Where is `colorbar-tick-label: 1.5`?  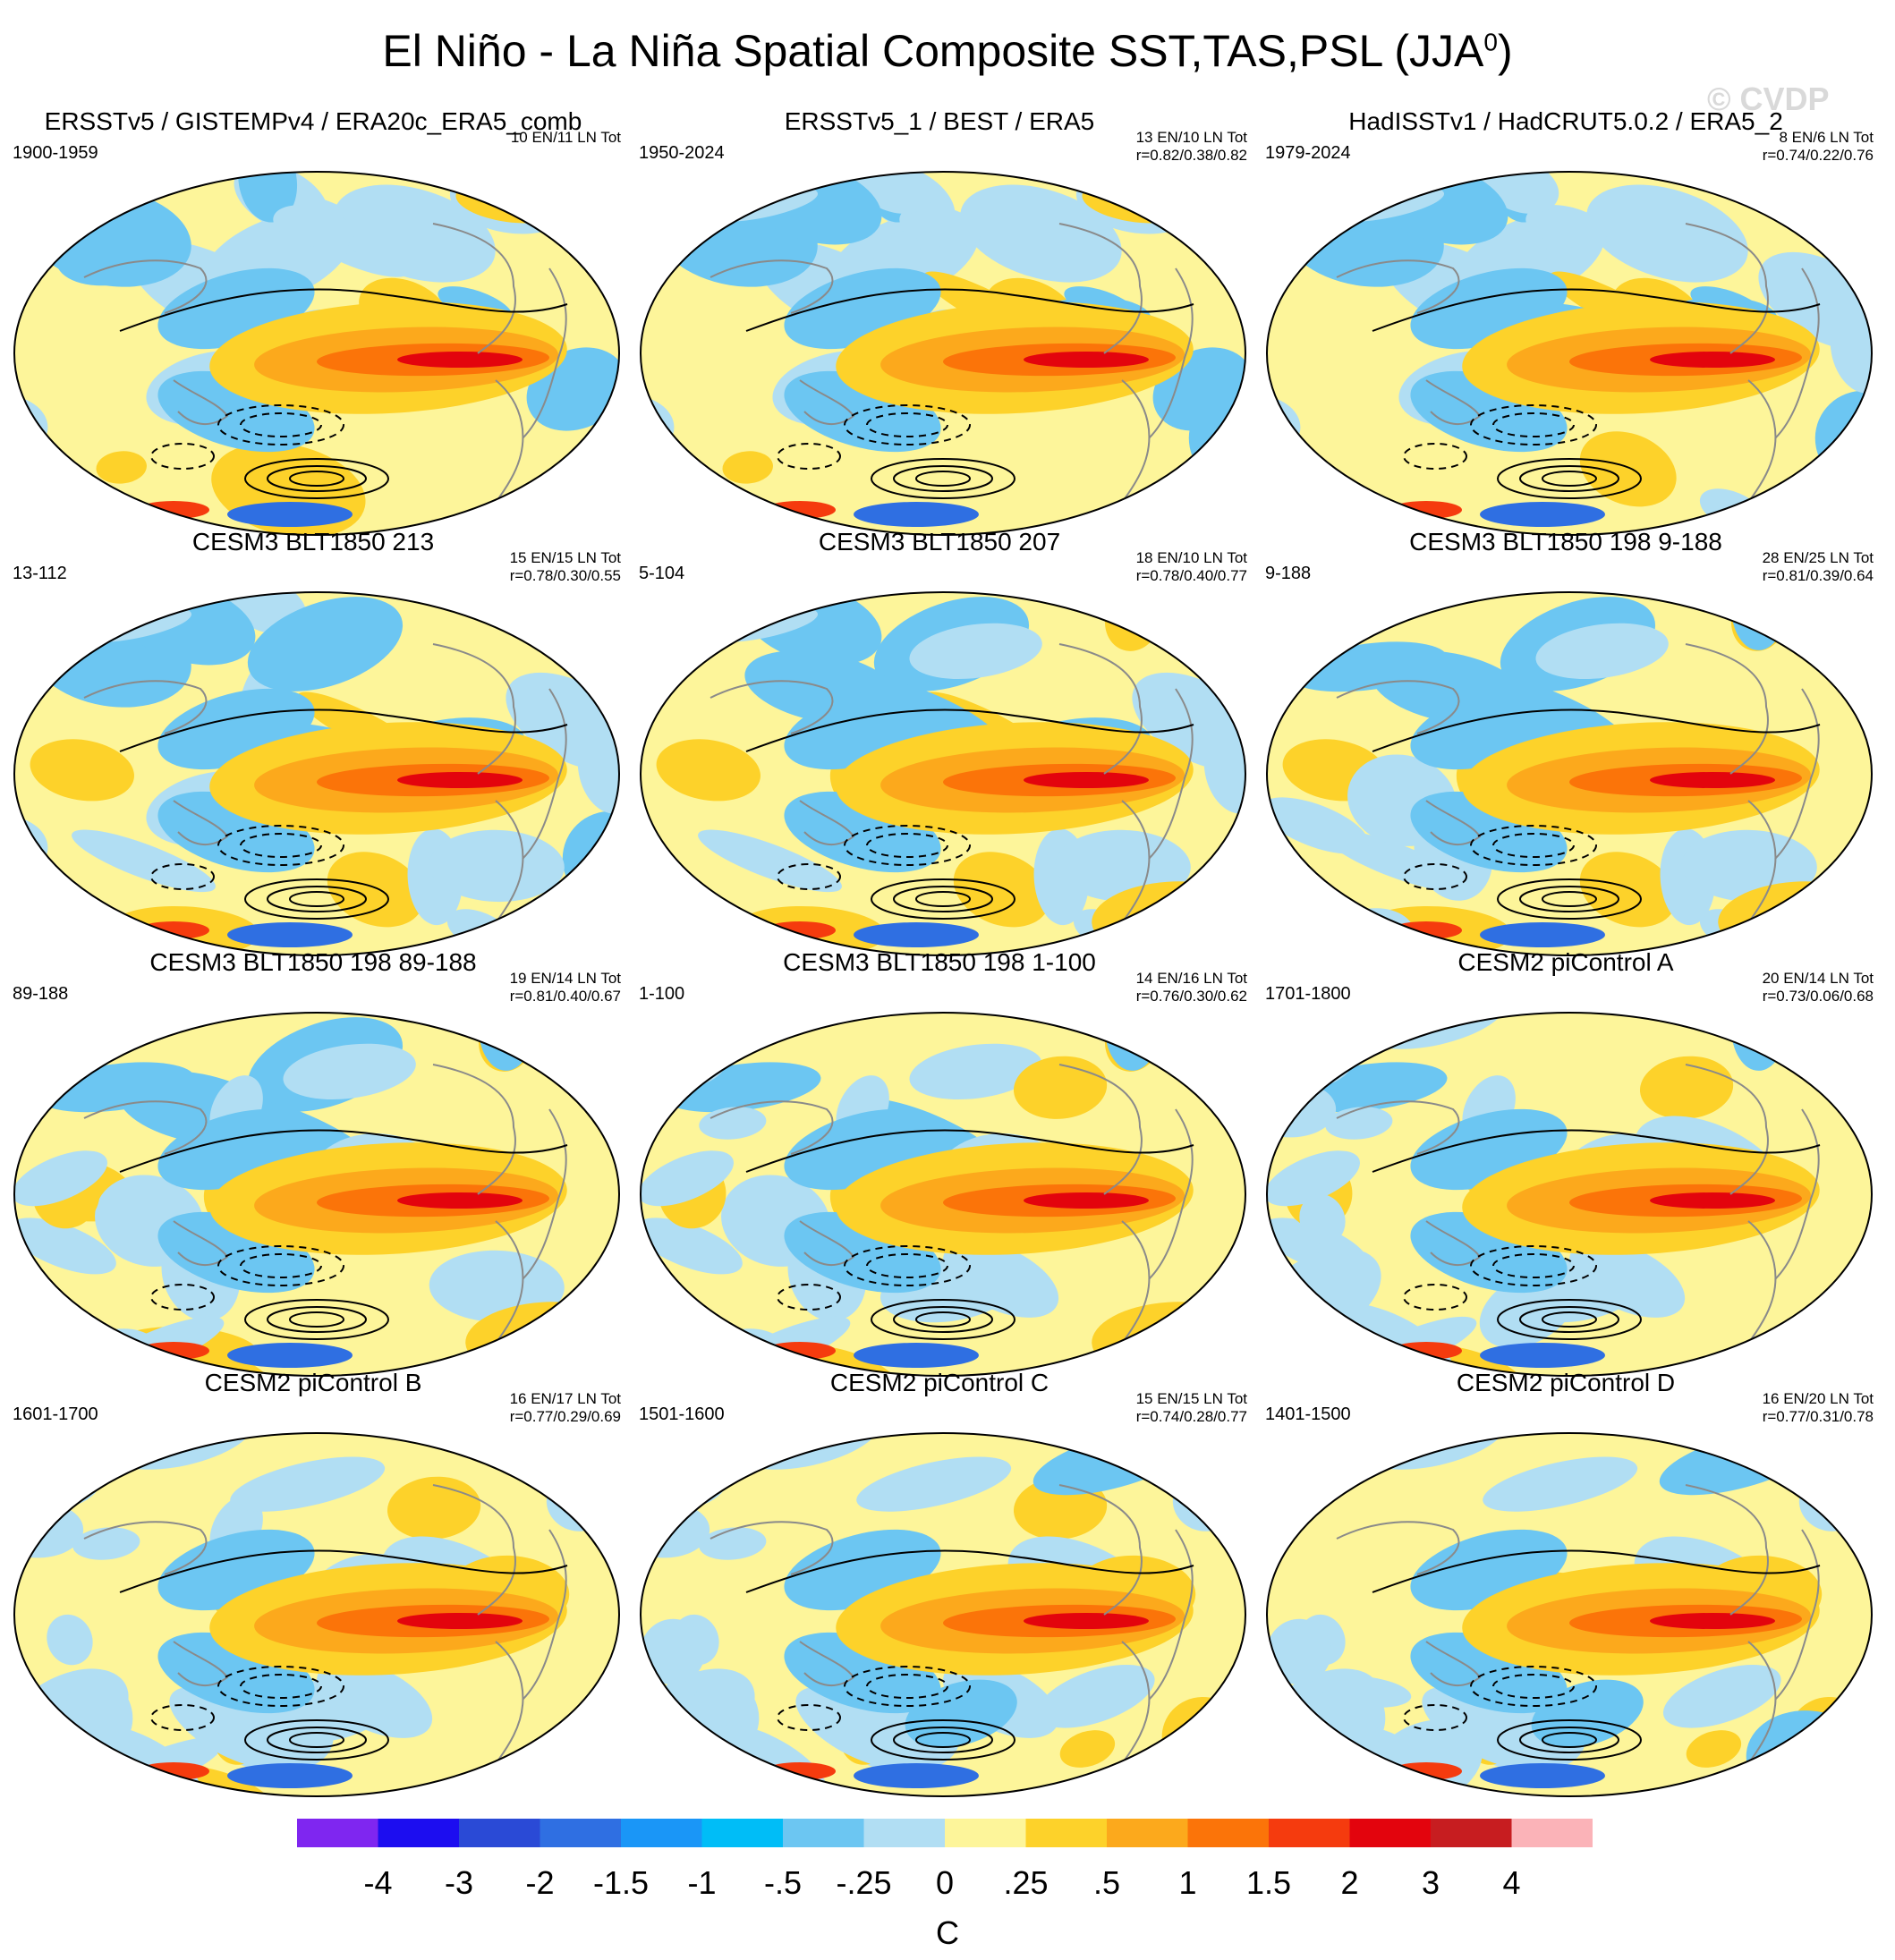 colorbar-tick-label: 1.5 is located at coordinates (1268, 1882).